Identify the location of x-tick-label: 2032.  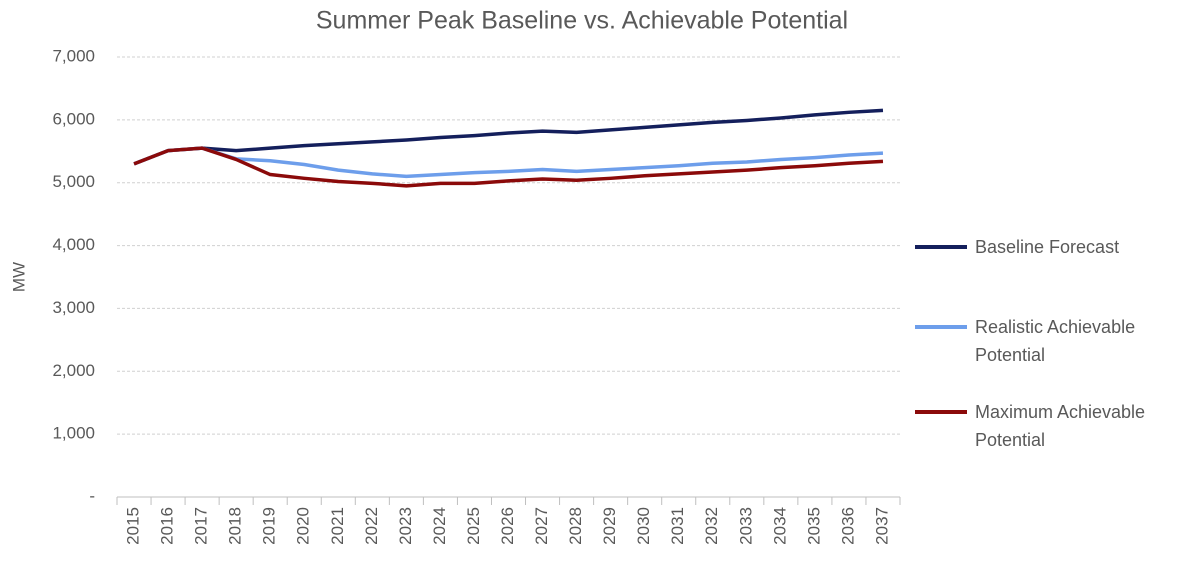
(711, 526).